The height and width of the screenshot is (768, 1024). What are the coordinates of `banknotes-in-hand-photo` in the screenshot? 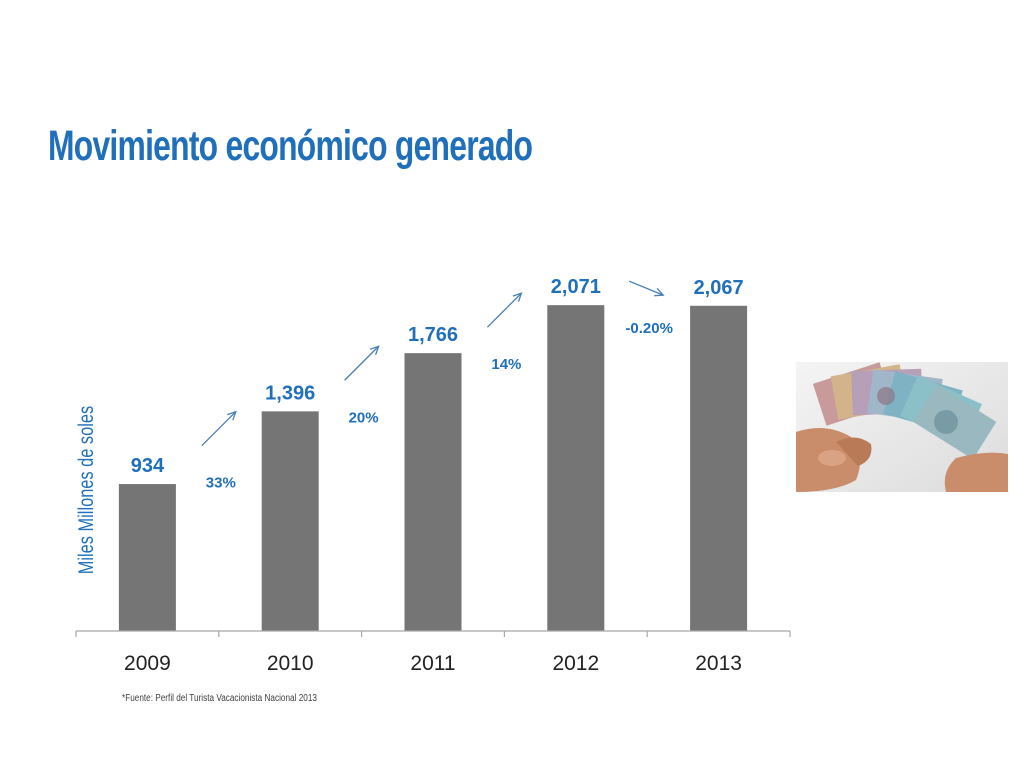 It's located at (902, 427).